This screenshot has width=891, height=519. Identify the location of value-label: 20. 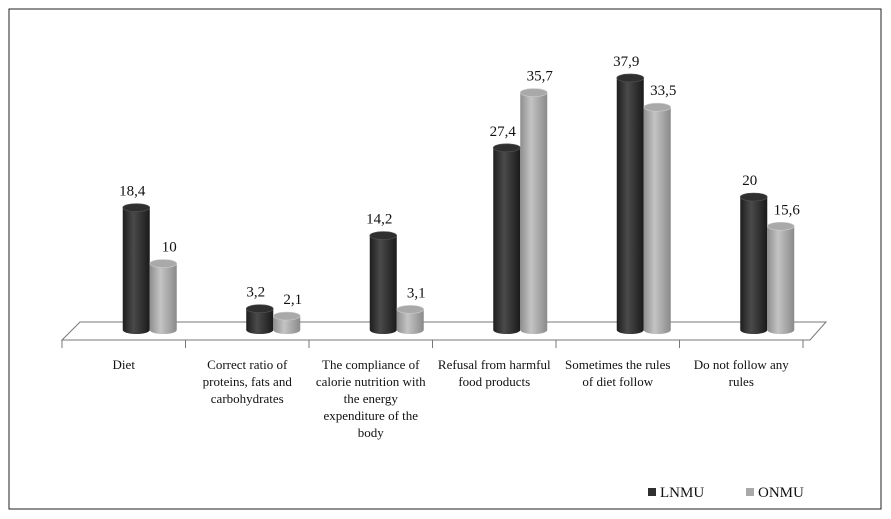
(749, 181).